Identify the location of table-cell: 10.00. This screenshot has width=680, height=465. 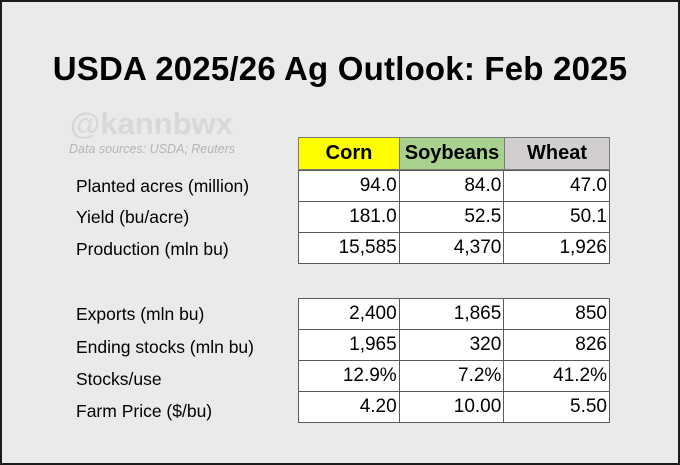
(451, 407).